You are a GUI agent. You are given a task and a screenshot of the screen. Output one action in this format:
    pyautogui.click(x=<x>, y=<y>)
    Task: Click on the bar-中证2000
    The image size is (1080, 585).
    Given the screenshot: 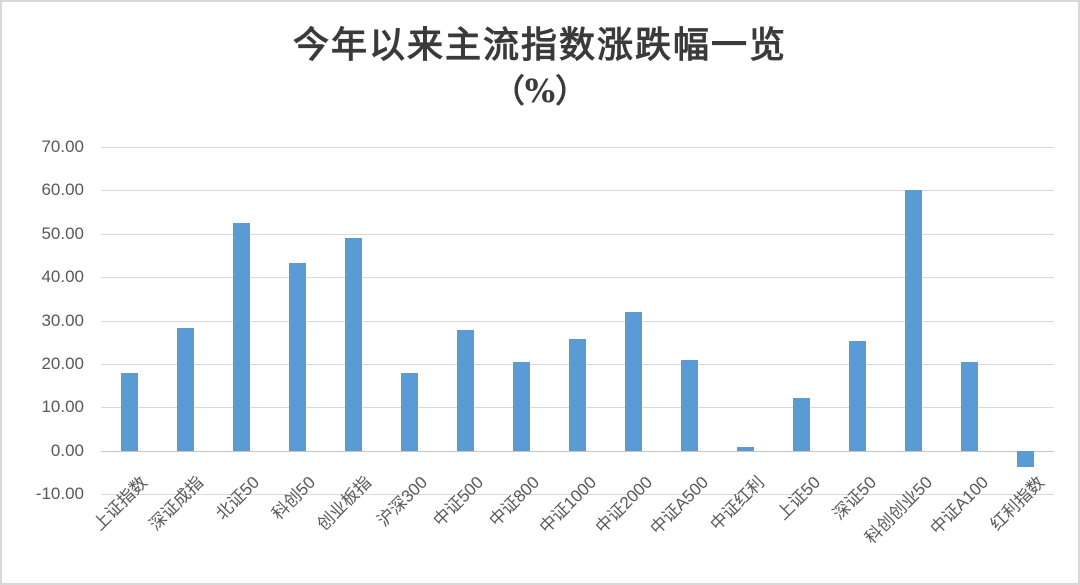 What is the action you would take?
    pyautogui.click(x=634, y=381)
    